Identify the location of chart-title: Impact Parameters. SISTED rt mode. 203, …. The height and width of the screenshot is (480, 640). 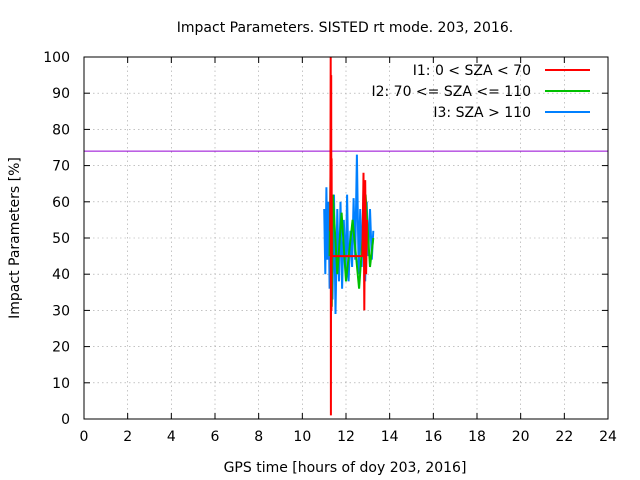
(345, 28).